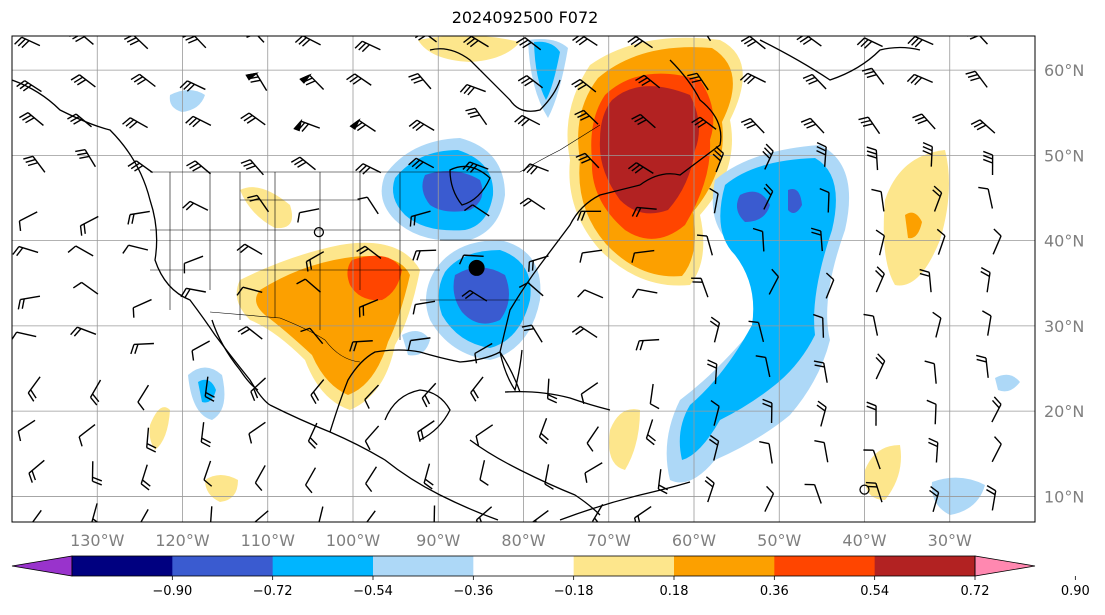 The image size is (1105, 615). Describe the element at coordinates (353, 540) in the screenshot. I see `longitude-label: 100°W` at that location.